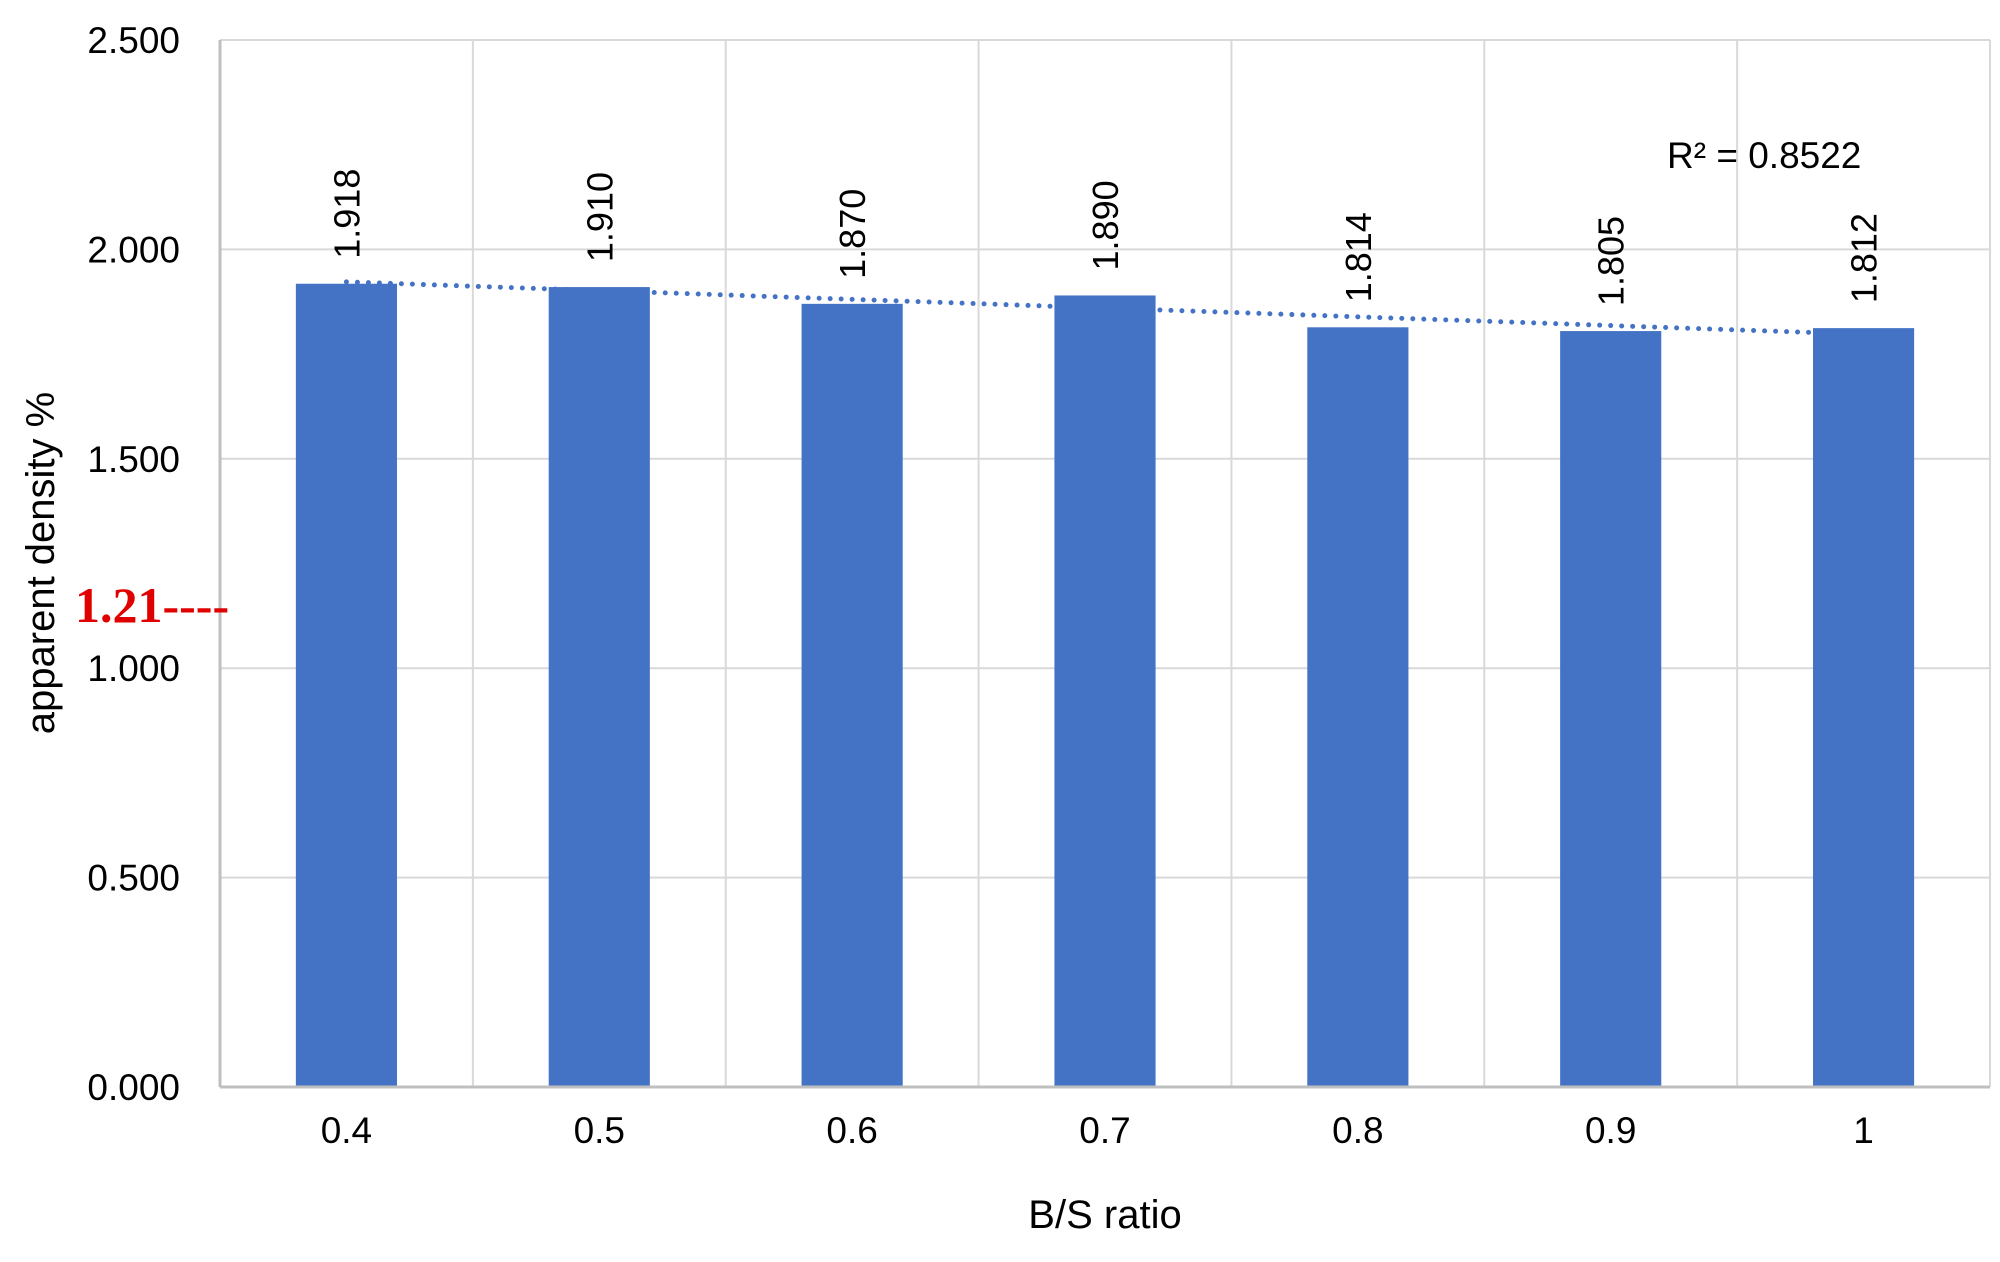 The height and width of the screenshot is (1262, 2000). I want to click on data-labels: 1.918 1.910 1.870 1.890 1.814 1.805 1.812, so click(1105, 237).